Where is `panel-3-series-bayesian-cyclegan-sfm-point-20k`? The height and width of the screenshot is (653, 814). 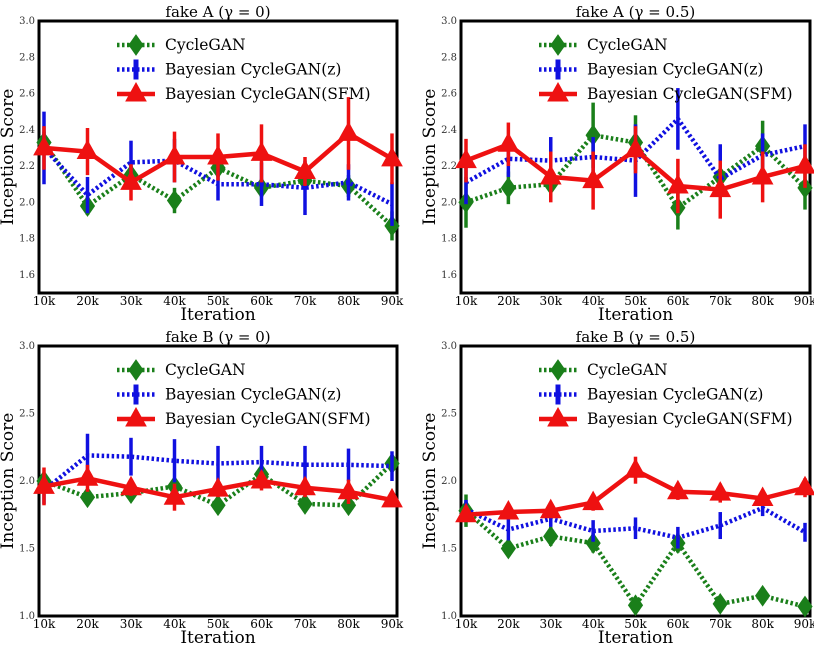
panel-3-series-bayesian-cyclegan-sfm-point-20k is located at coordinates (87, 476).